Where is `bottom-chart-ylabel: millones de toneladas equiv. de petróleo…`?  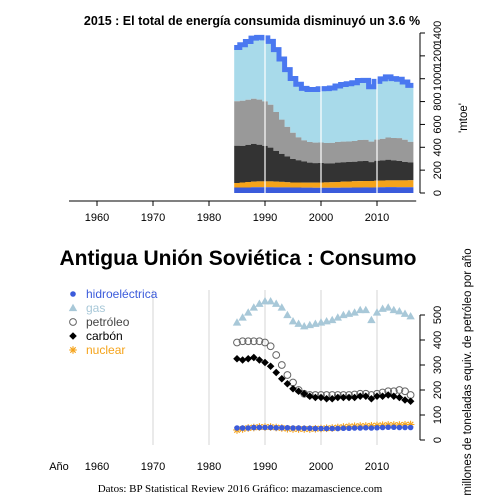 bottom-chart-ylabel: millones de toneladas equiv. de petróleo… is located at coordinates (468, 371).